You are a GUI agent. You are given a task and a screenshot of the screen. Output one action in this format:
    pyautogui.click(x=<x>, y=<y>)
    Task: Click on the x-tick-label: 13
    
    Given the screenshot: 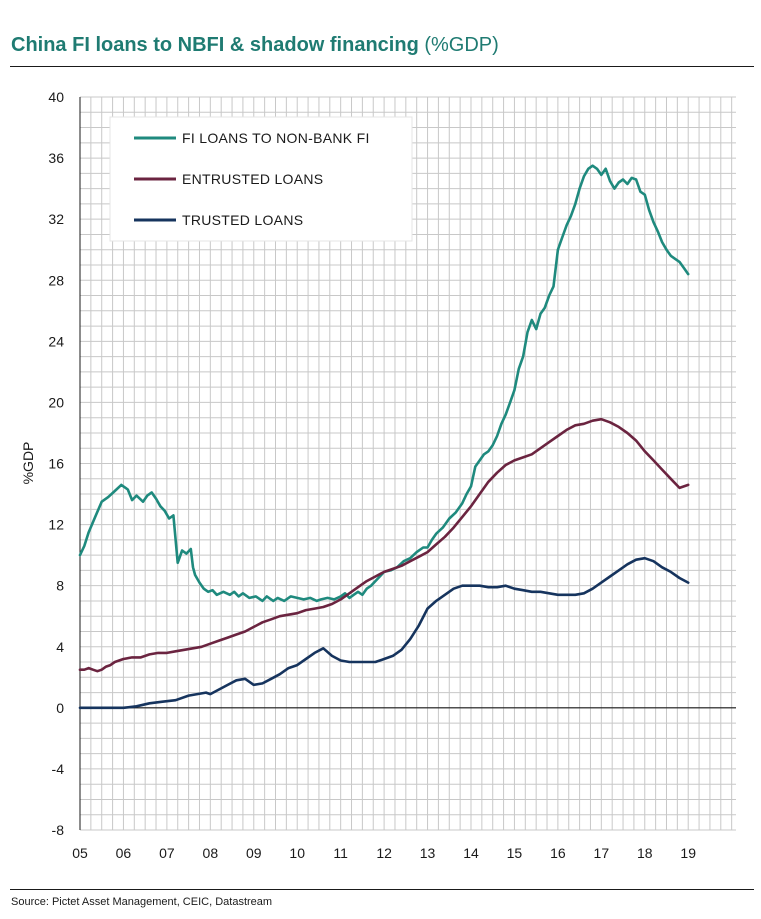 What is the action you would take?
    pyautogui.click(x=428, y=853)
    